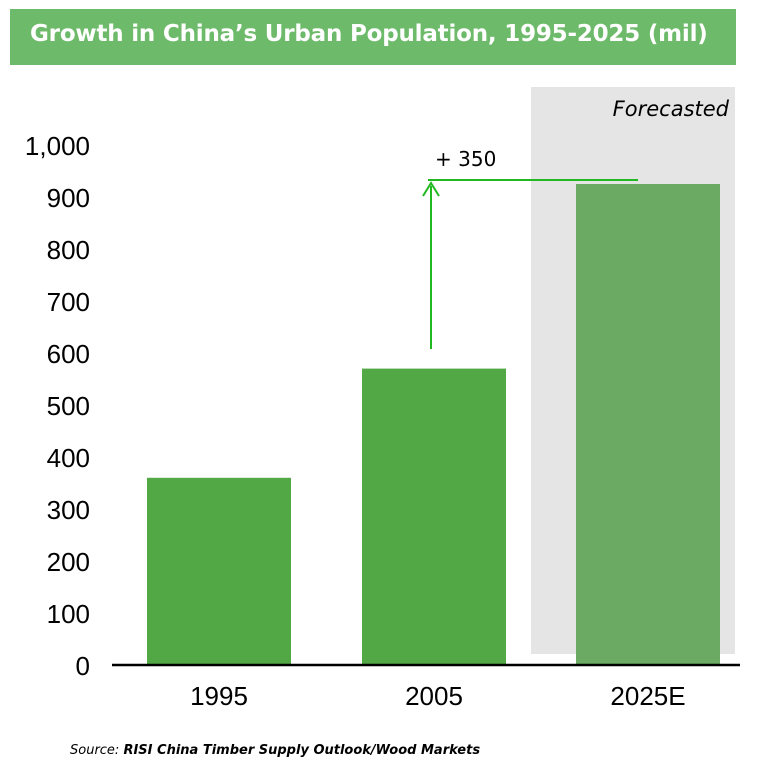  What do you see at coordinates (68, 250) in the screenshot?
I see `y-tick-label: 800` at bounding box center [68, 250].